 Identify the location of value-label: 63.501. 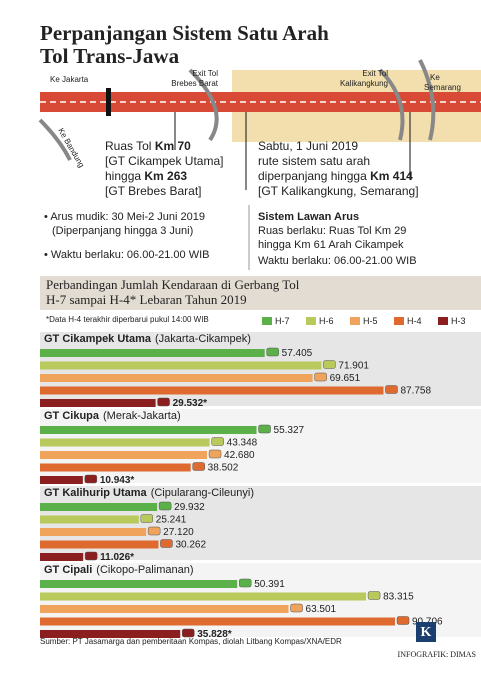
(321, 609).